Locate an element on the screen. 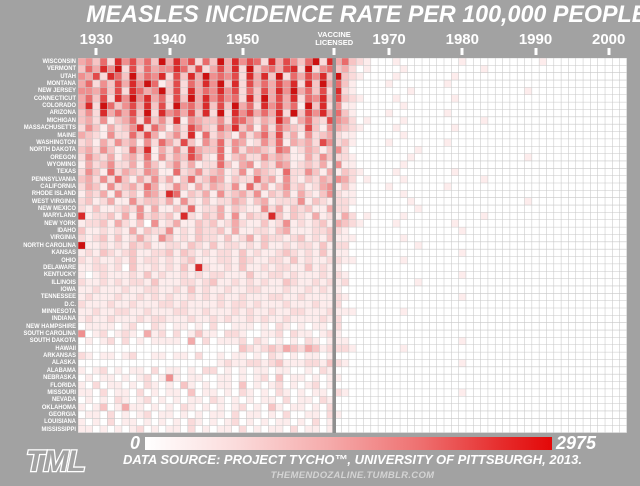  state-label: NEBRASKA is located at coordinates (59, 378).